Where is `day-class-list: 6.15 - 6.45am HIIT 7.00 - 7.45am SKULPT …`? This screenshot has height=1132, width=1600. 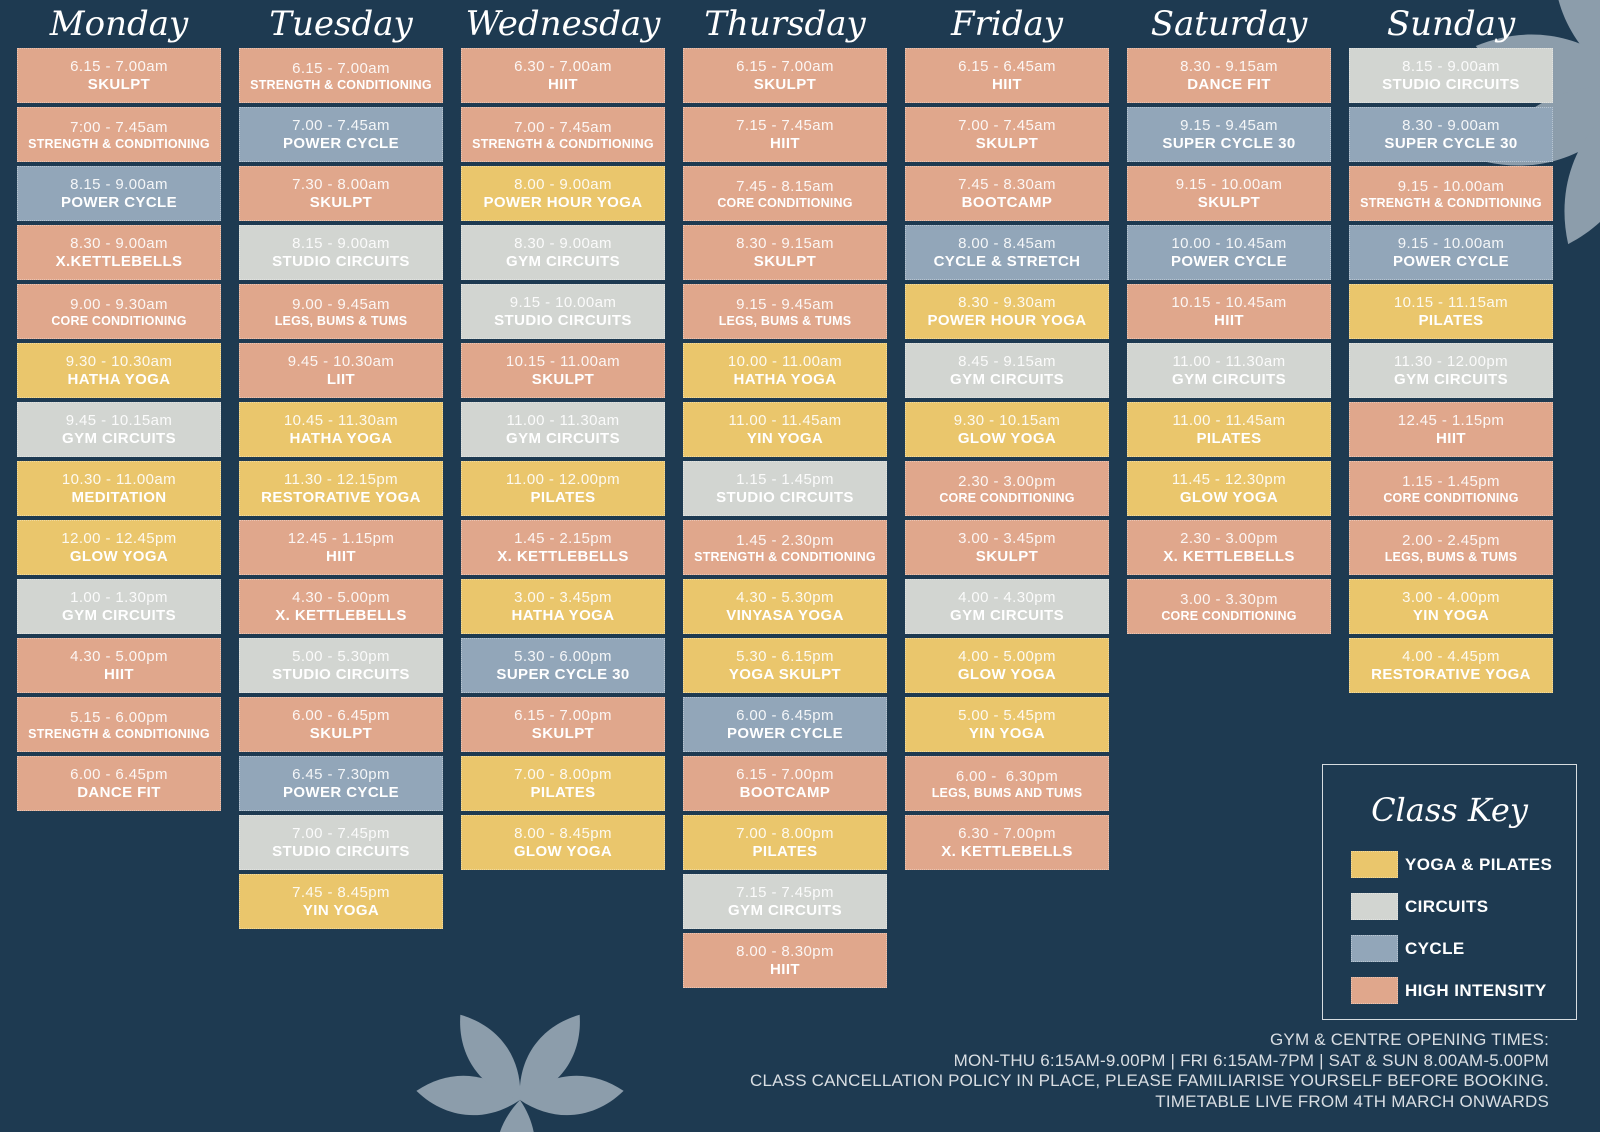
day-class-list: 6.15 - 6.45am HIIT 7.00 - 7.45am SKULPT … is located at coordinates (1007, 459).